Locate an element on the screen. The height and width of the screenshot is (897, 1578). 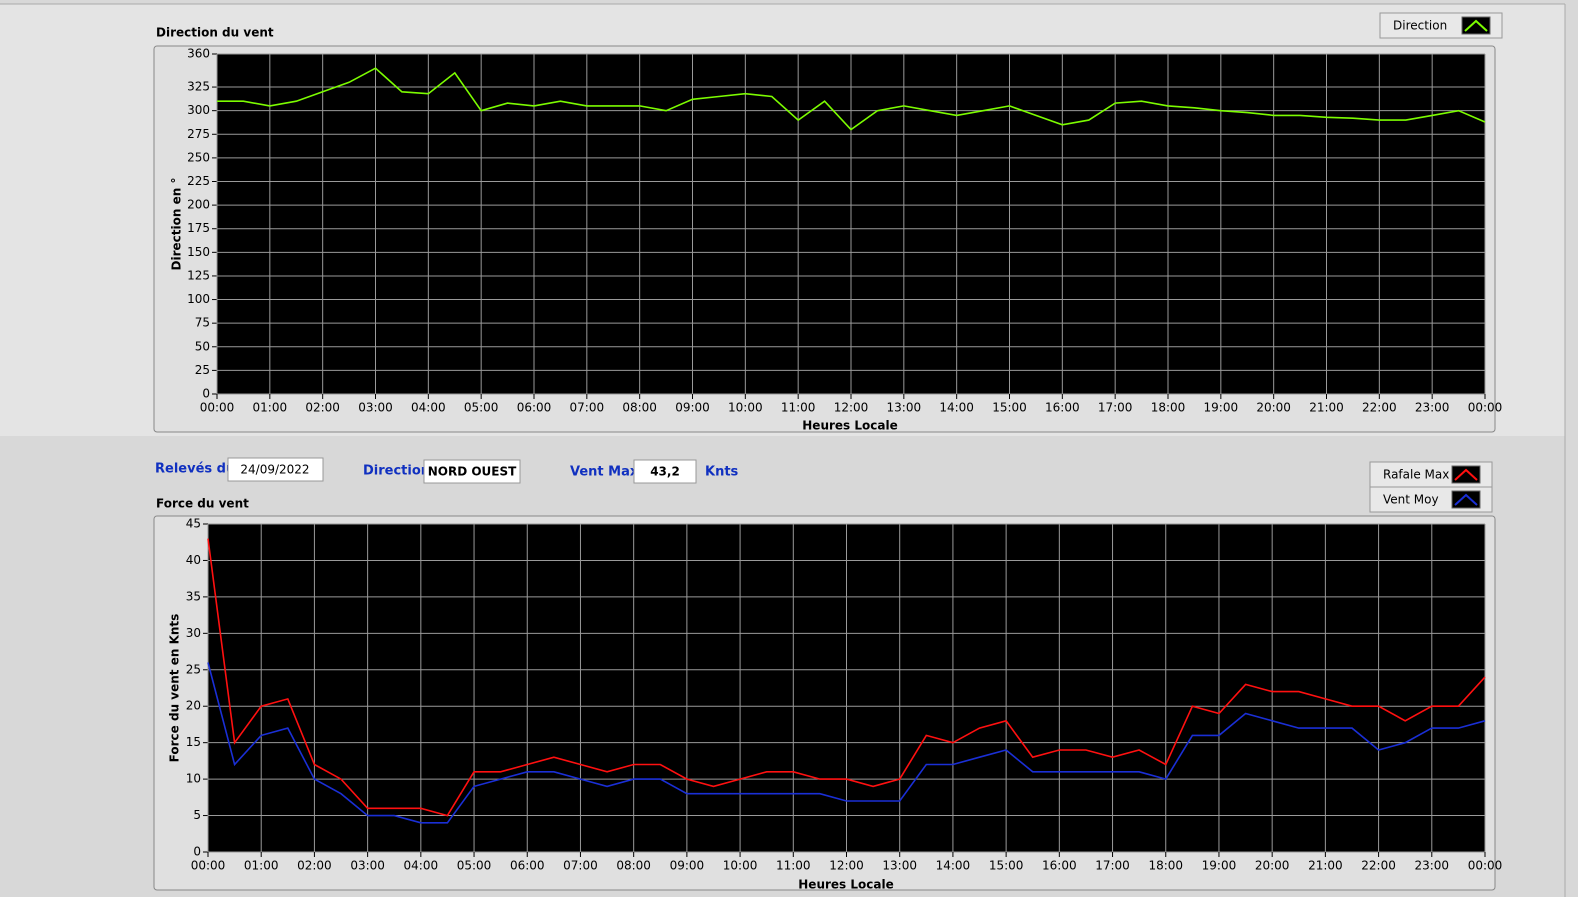
date-label: Relevés du is located at coordinates (195, 469).